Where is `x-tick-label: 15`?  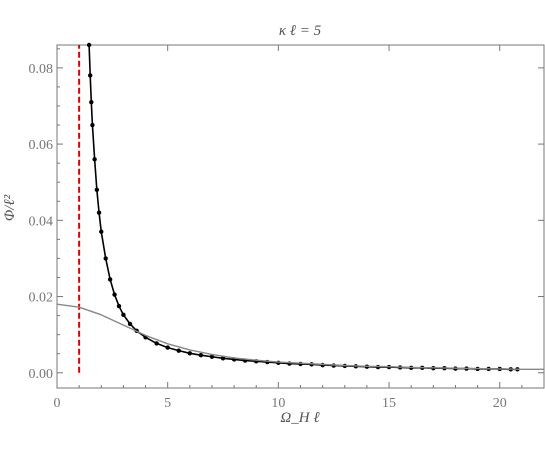 x-tick-label: 15 is located at coordinates (389, 403).